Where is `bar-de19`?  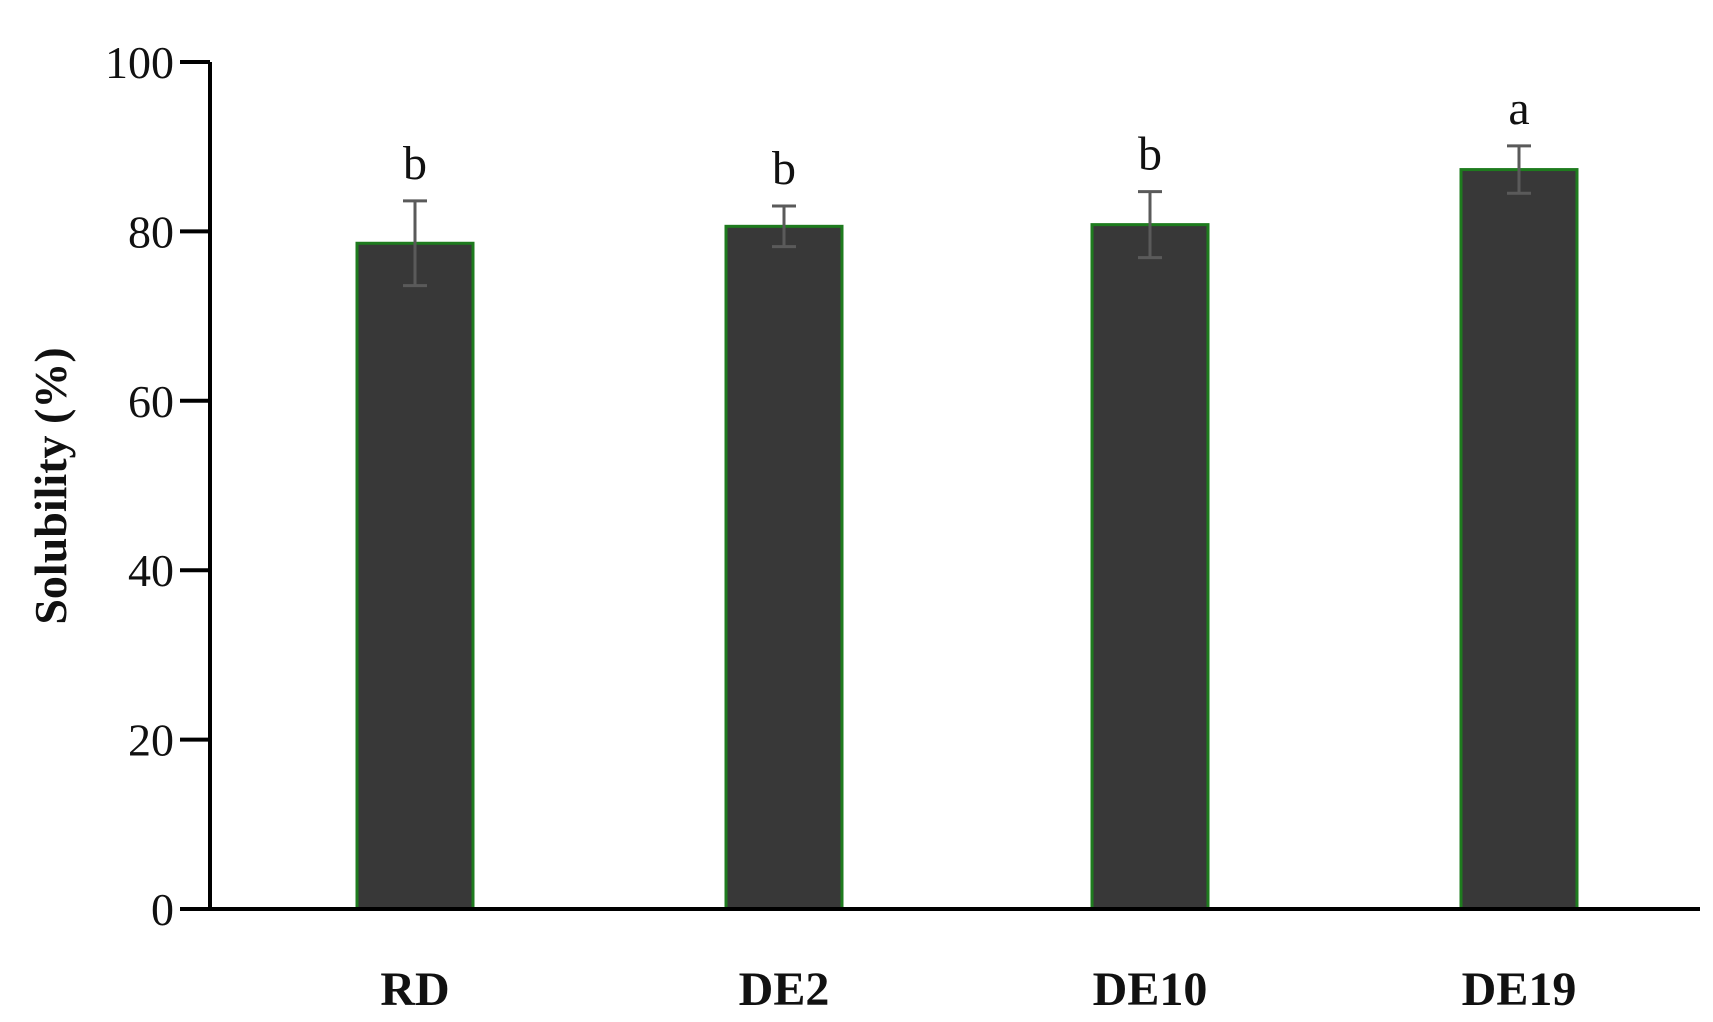
bar-de19 is located at coordinates (1519, 539).